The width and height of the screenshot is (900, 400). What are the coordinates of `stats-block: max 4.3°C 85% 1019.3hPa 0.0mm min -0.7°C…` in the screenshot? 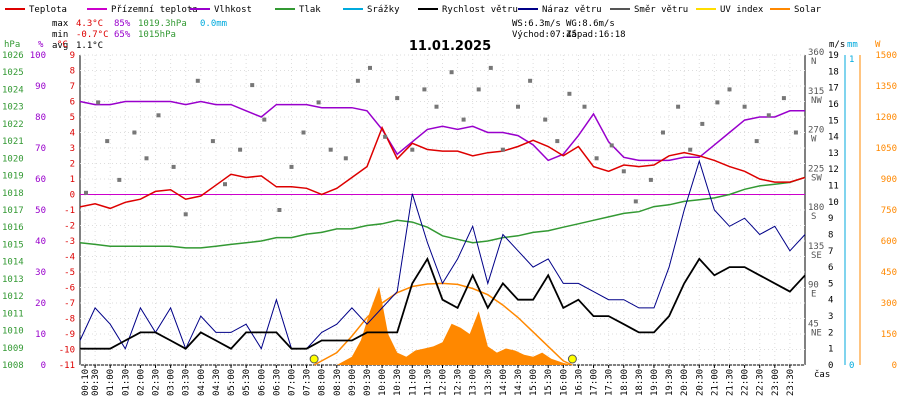 It's located at (339, 35).